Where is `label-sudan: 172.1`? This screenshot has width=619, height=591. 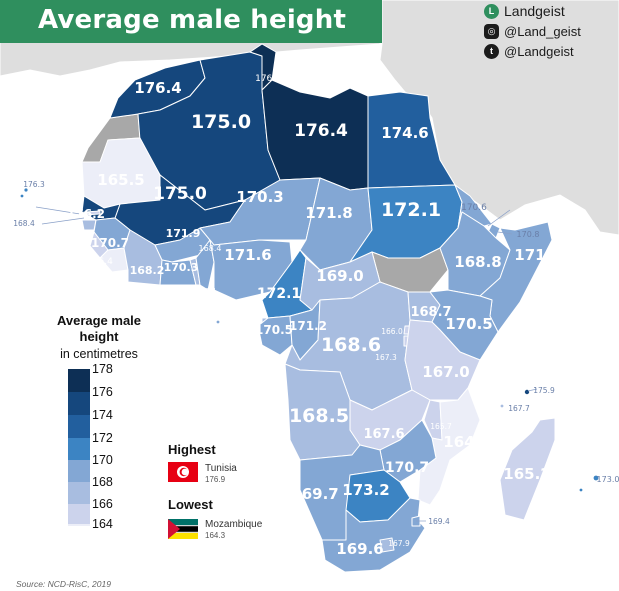
label-sudan: 172.1 is located at coordinates (411, 210).